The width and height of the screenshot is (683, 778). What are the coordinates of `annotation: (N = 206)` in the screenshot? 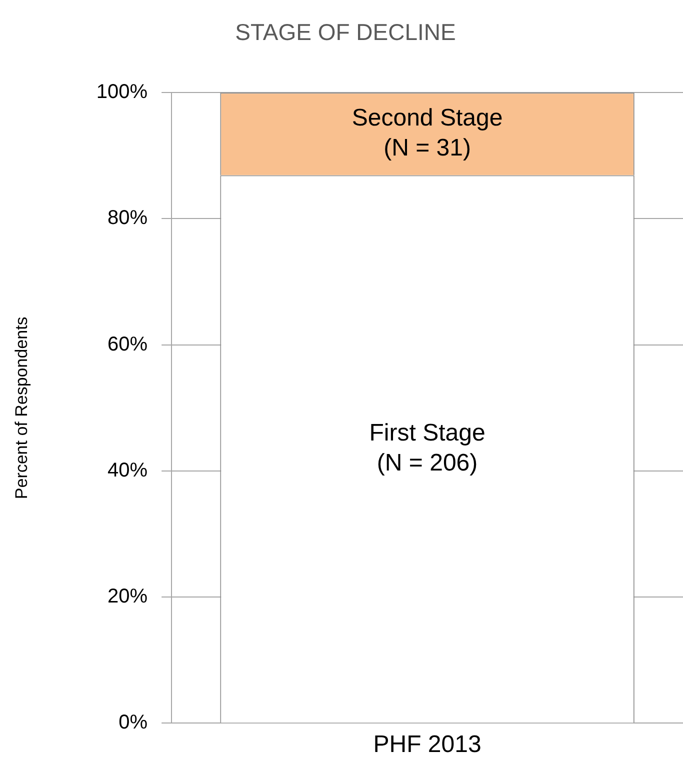 It's located at (427, 463).